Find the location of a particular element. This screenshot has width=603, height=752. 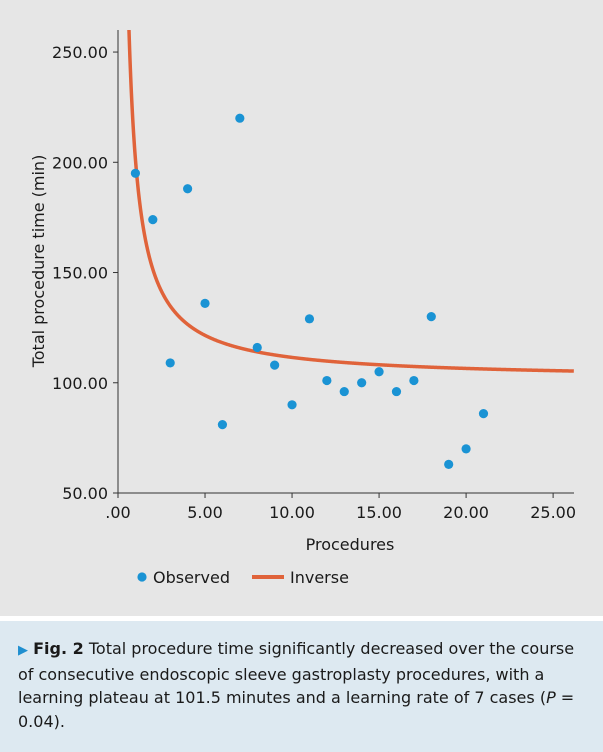

caption-text-part2: = 0.04). is located at coordinates (296, 709).